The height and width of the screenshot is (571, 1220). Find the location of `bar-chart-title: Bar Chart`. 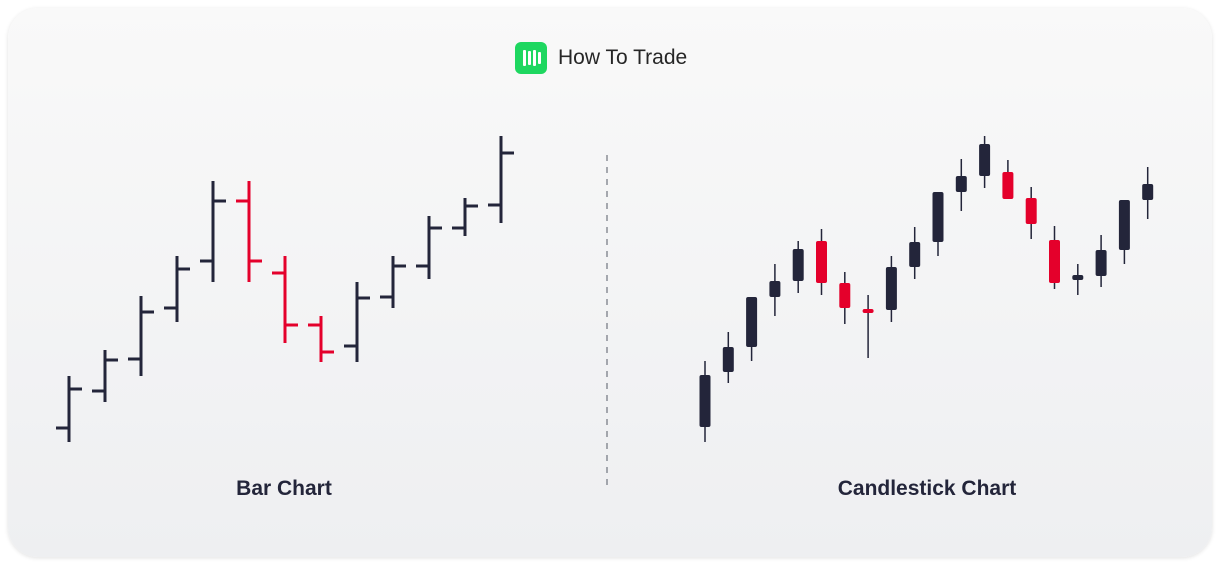

bar-chart-title: Bar Chart is located at coordinates (284, 488).